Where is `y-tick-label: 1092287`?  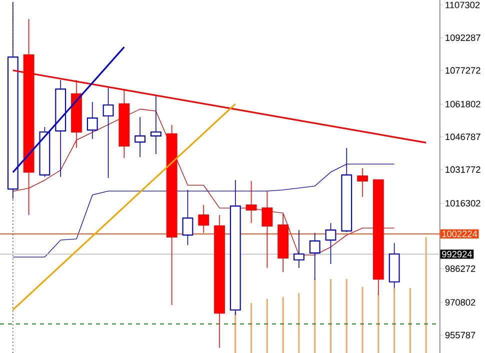
y-tick-label: 1092287 is located at coordinates (463, 37).